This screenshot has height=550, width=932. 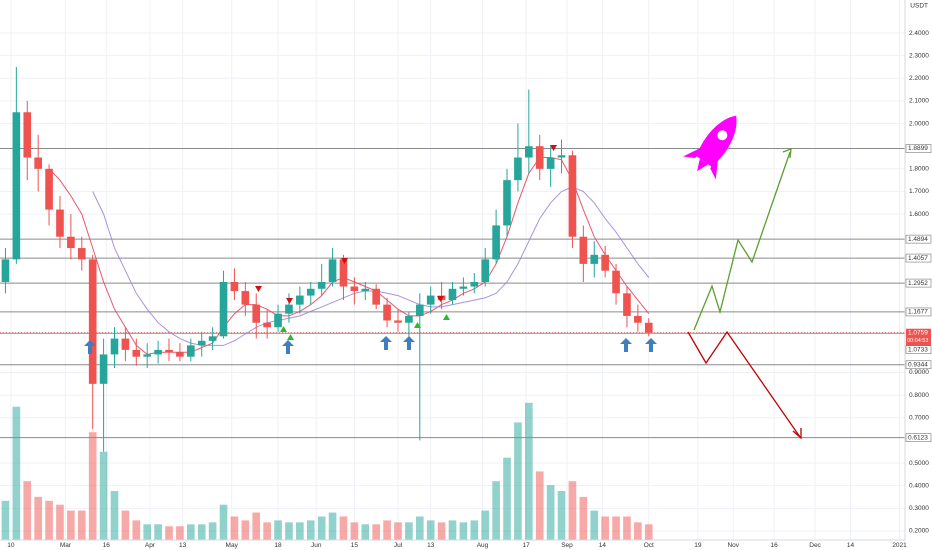 What do you see at coordinates (11, 545) in the screenshot?
I see `x-tick-label: 10` at bounding box center [11, 545].